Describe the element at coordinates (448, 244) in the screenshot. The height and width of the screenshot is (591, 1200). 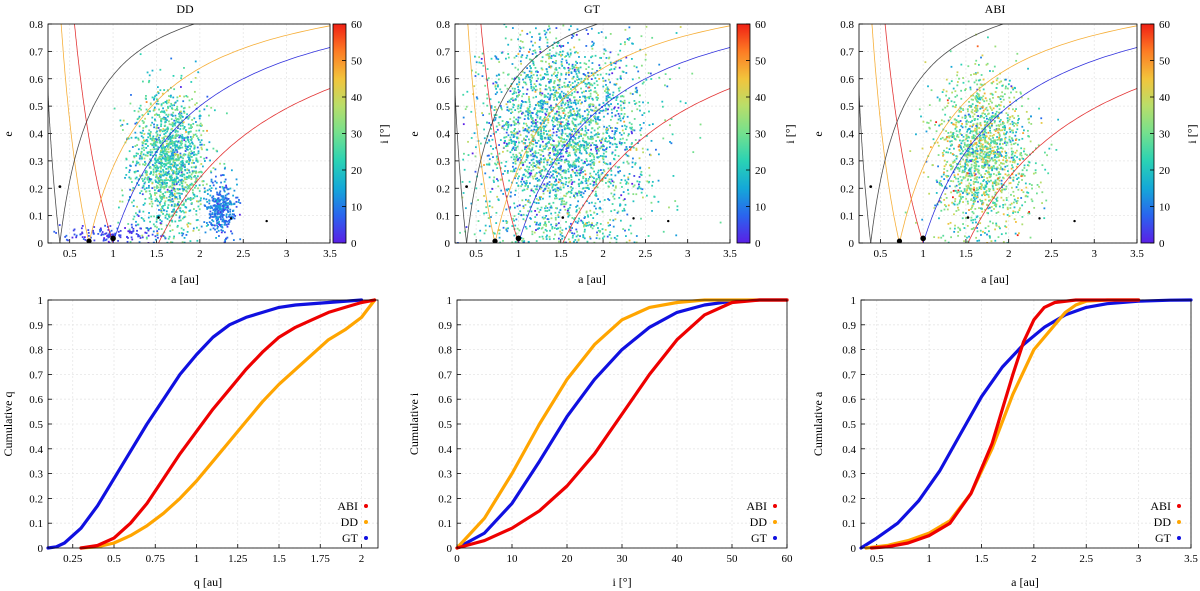
I see `y-tick-label: 0` at that location.